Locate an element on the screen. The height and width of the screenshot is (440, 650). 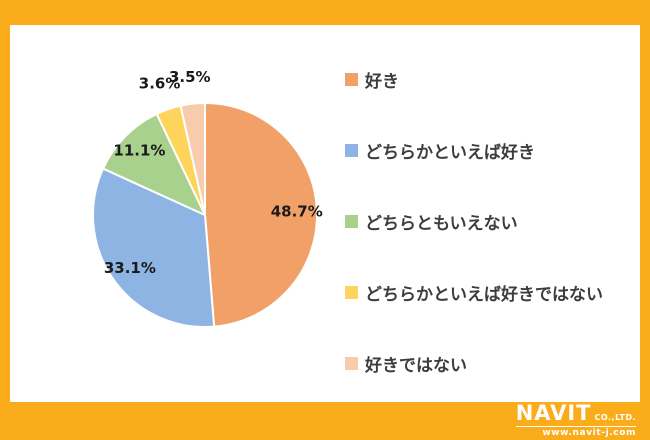
navit-logo: NAVIT CO.,LTD. www.navit-j.com is located at coordinates (575, 420).